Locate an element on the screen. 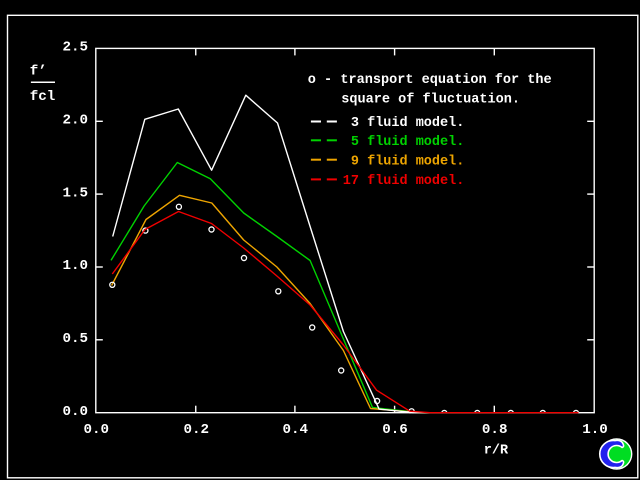 Image resolution: width=640 pixels, height=480 pixels. svg-text: square of fluctuation. is located at coordinates (430, 100).